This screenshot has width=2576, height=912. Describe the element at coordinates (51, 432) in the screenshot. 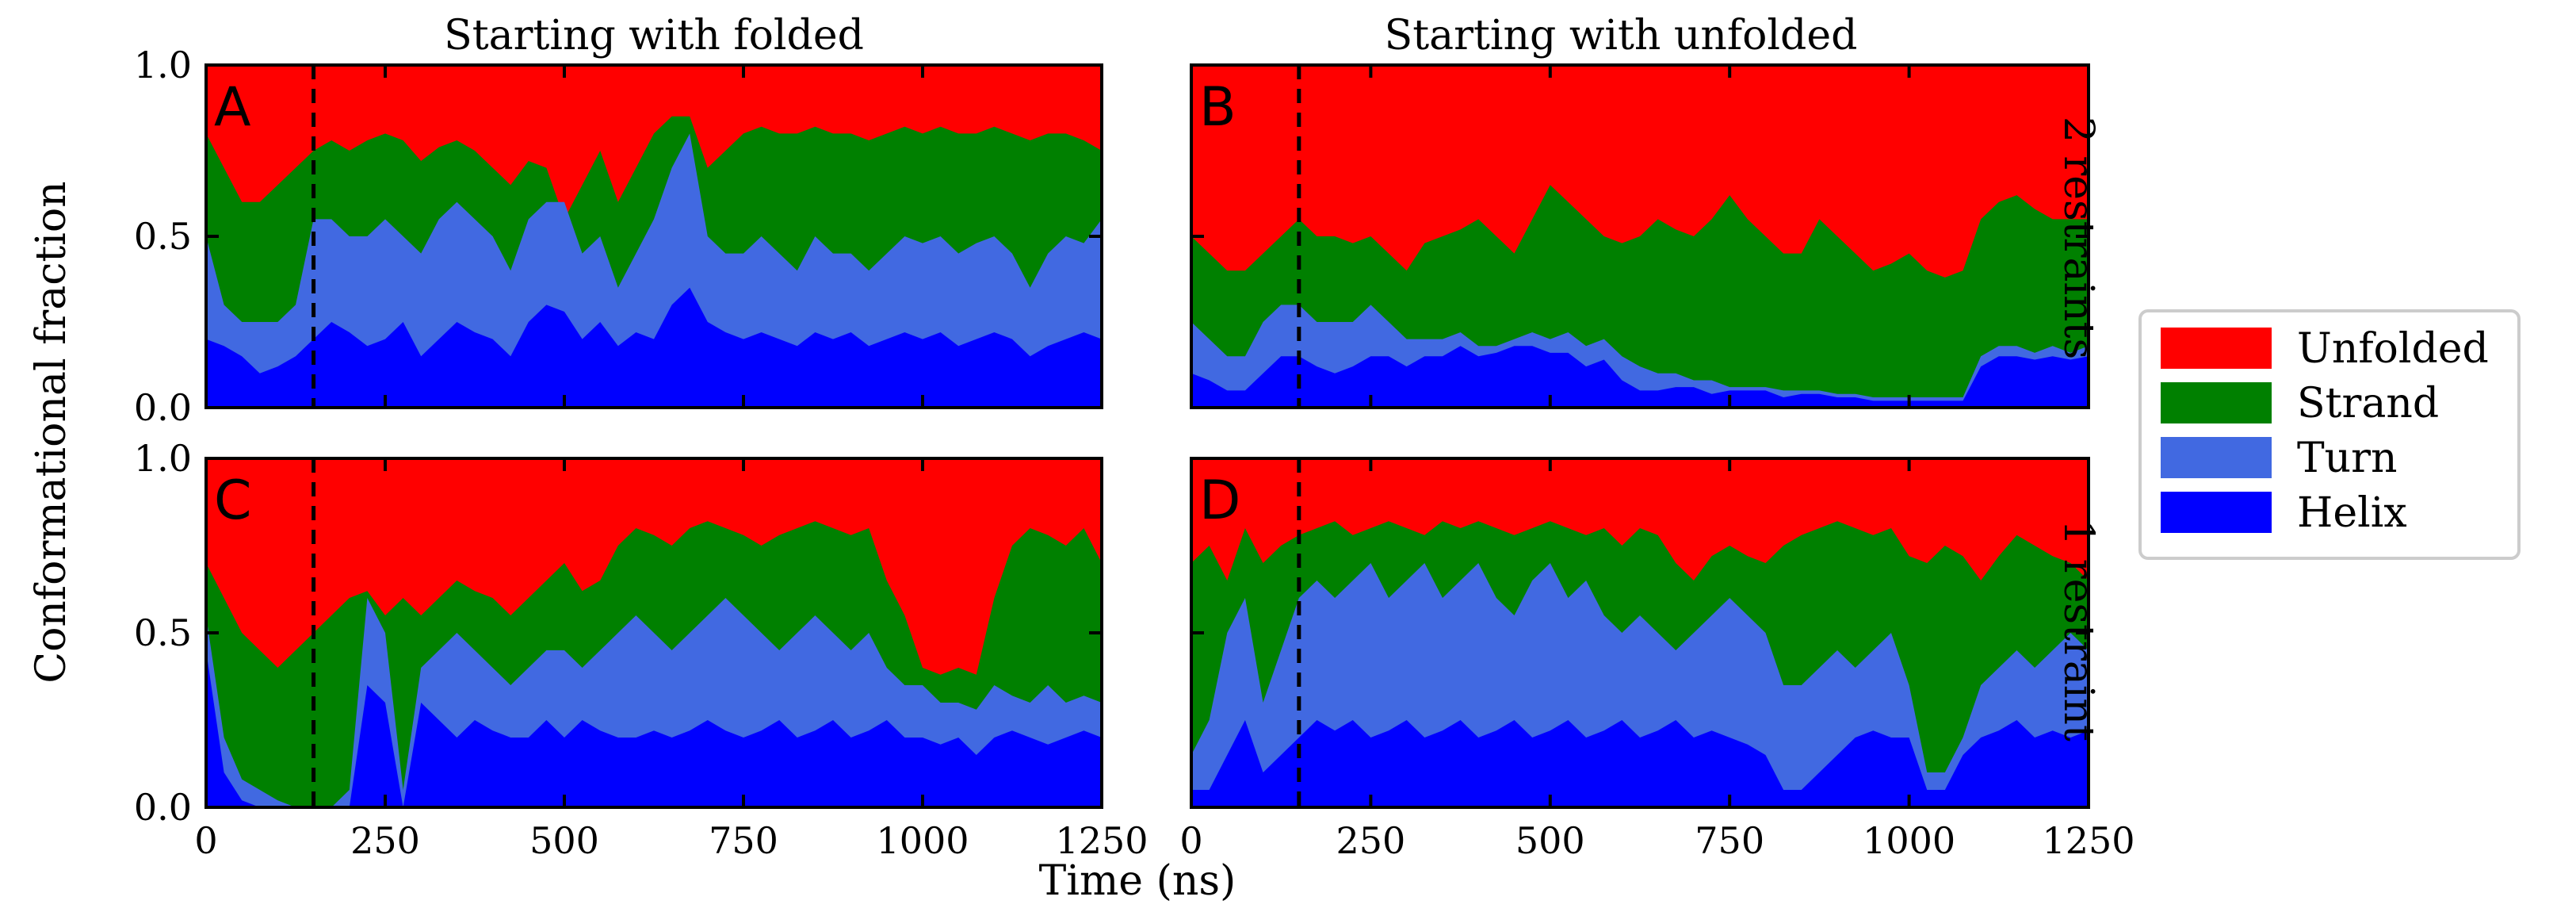

I see `y-axis-label: Conformational fraction` at that location.